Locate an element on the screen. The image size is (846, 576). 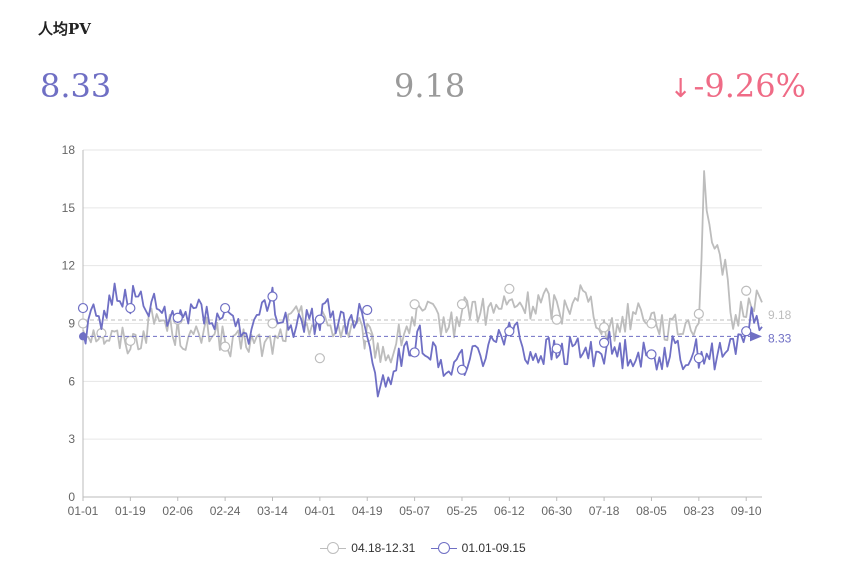
arrow-down-icon: ↓ is located at coordinates (680, 89).